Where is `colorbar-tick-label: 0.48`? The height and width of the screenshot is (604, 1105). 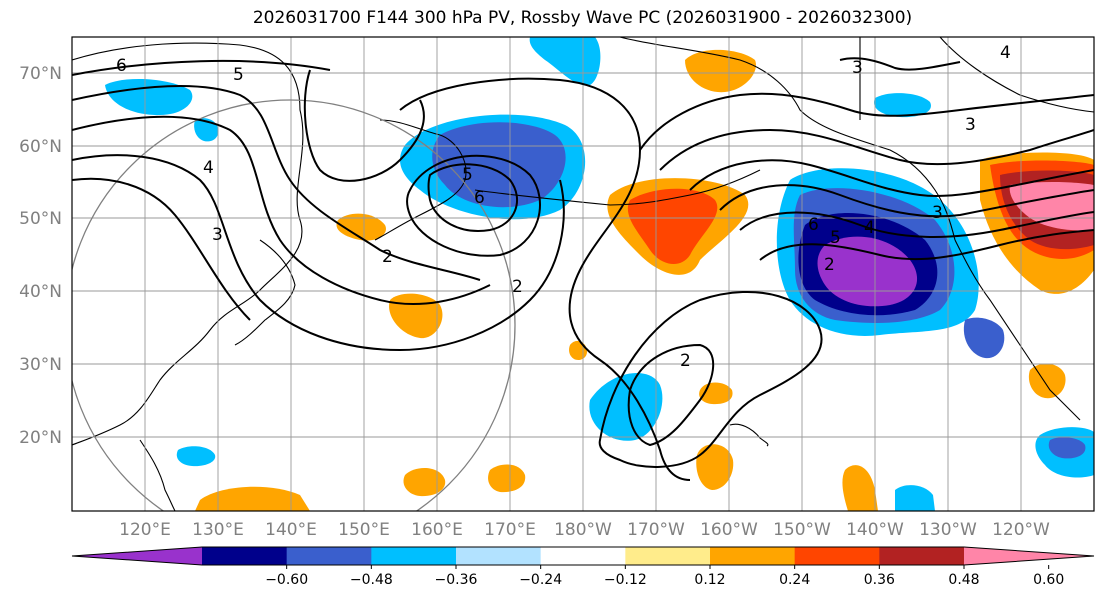 colorbar-tick-label: 0.48 is located at coordinates (963, 580).